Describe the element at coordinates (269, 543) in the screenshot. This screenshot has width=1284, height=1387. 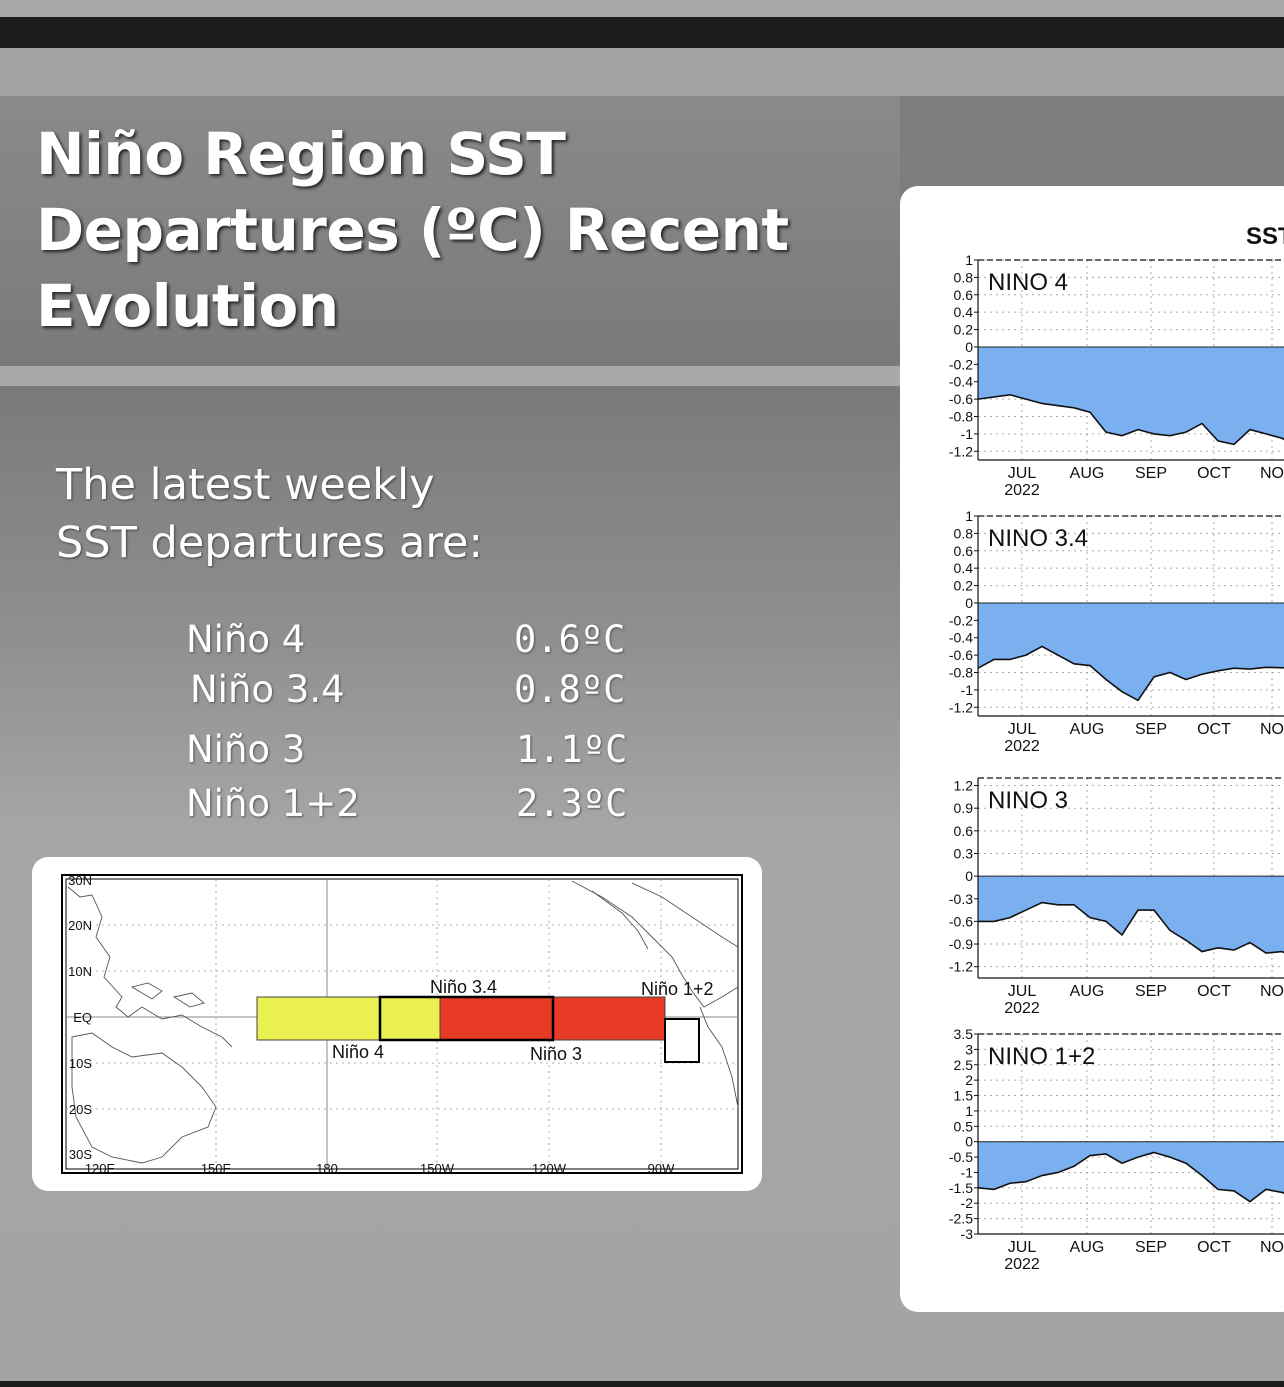
I see `intro-line-2: SST departures are:` at that location.